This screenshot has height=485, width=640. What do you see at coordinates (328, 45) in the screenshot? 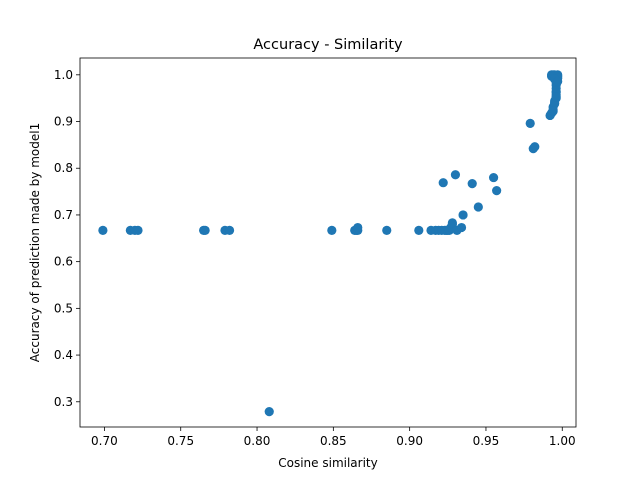
I see `chart-title: Accuracy - Similarity` at bounding box center [328, 45].